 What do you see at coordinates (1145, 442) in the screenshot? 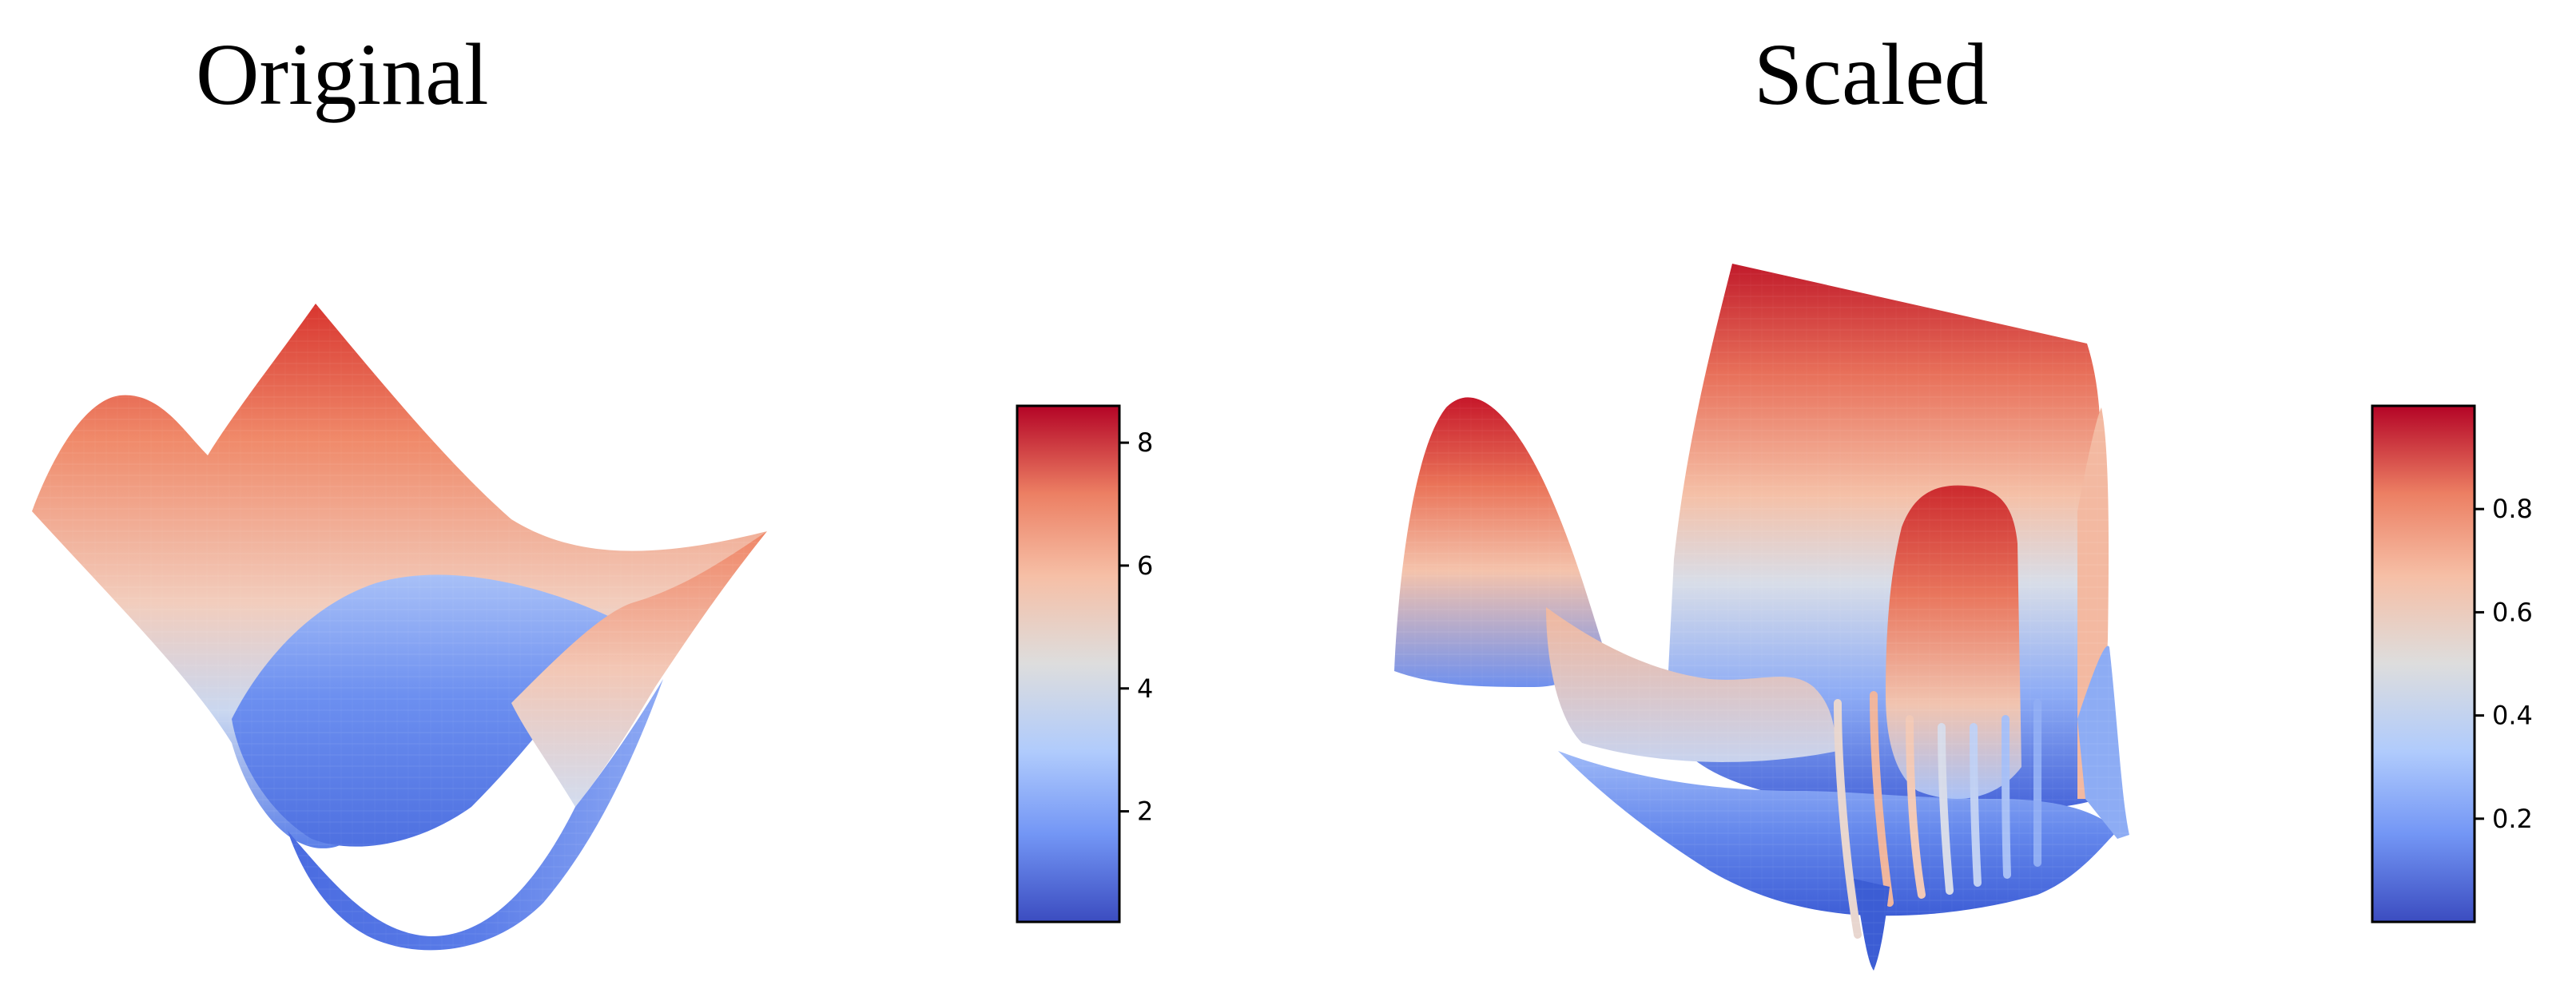
I see `original-colorbar-tick-label: 8` at bounding box center [1145, 442].